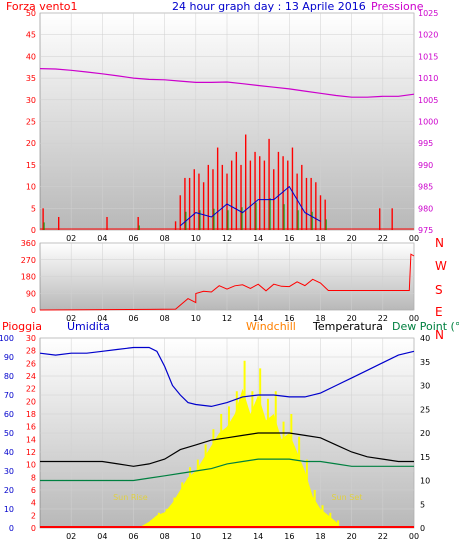 The height and width of the screenshot is (559, 459). What do you see at coordinates (130, 497) in the screenshot?
I see `sun-rise-label: Sun Rise` at bounding box center [130, 497].